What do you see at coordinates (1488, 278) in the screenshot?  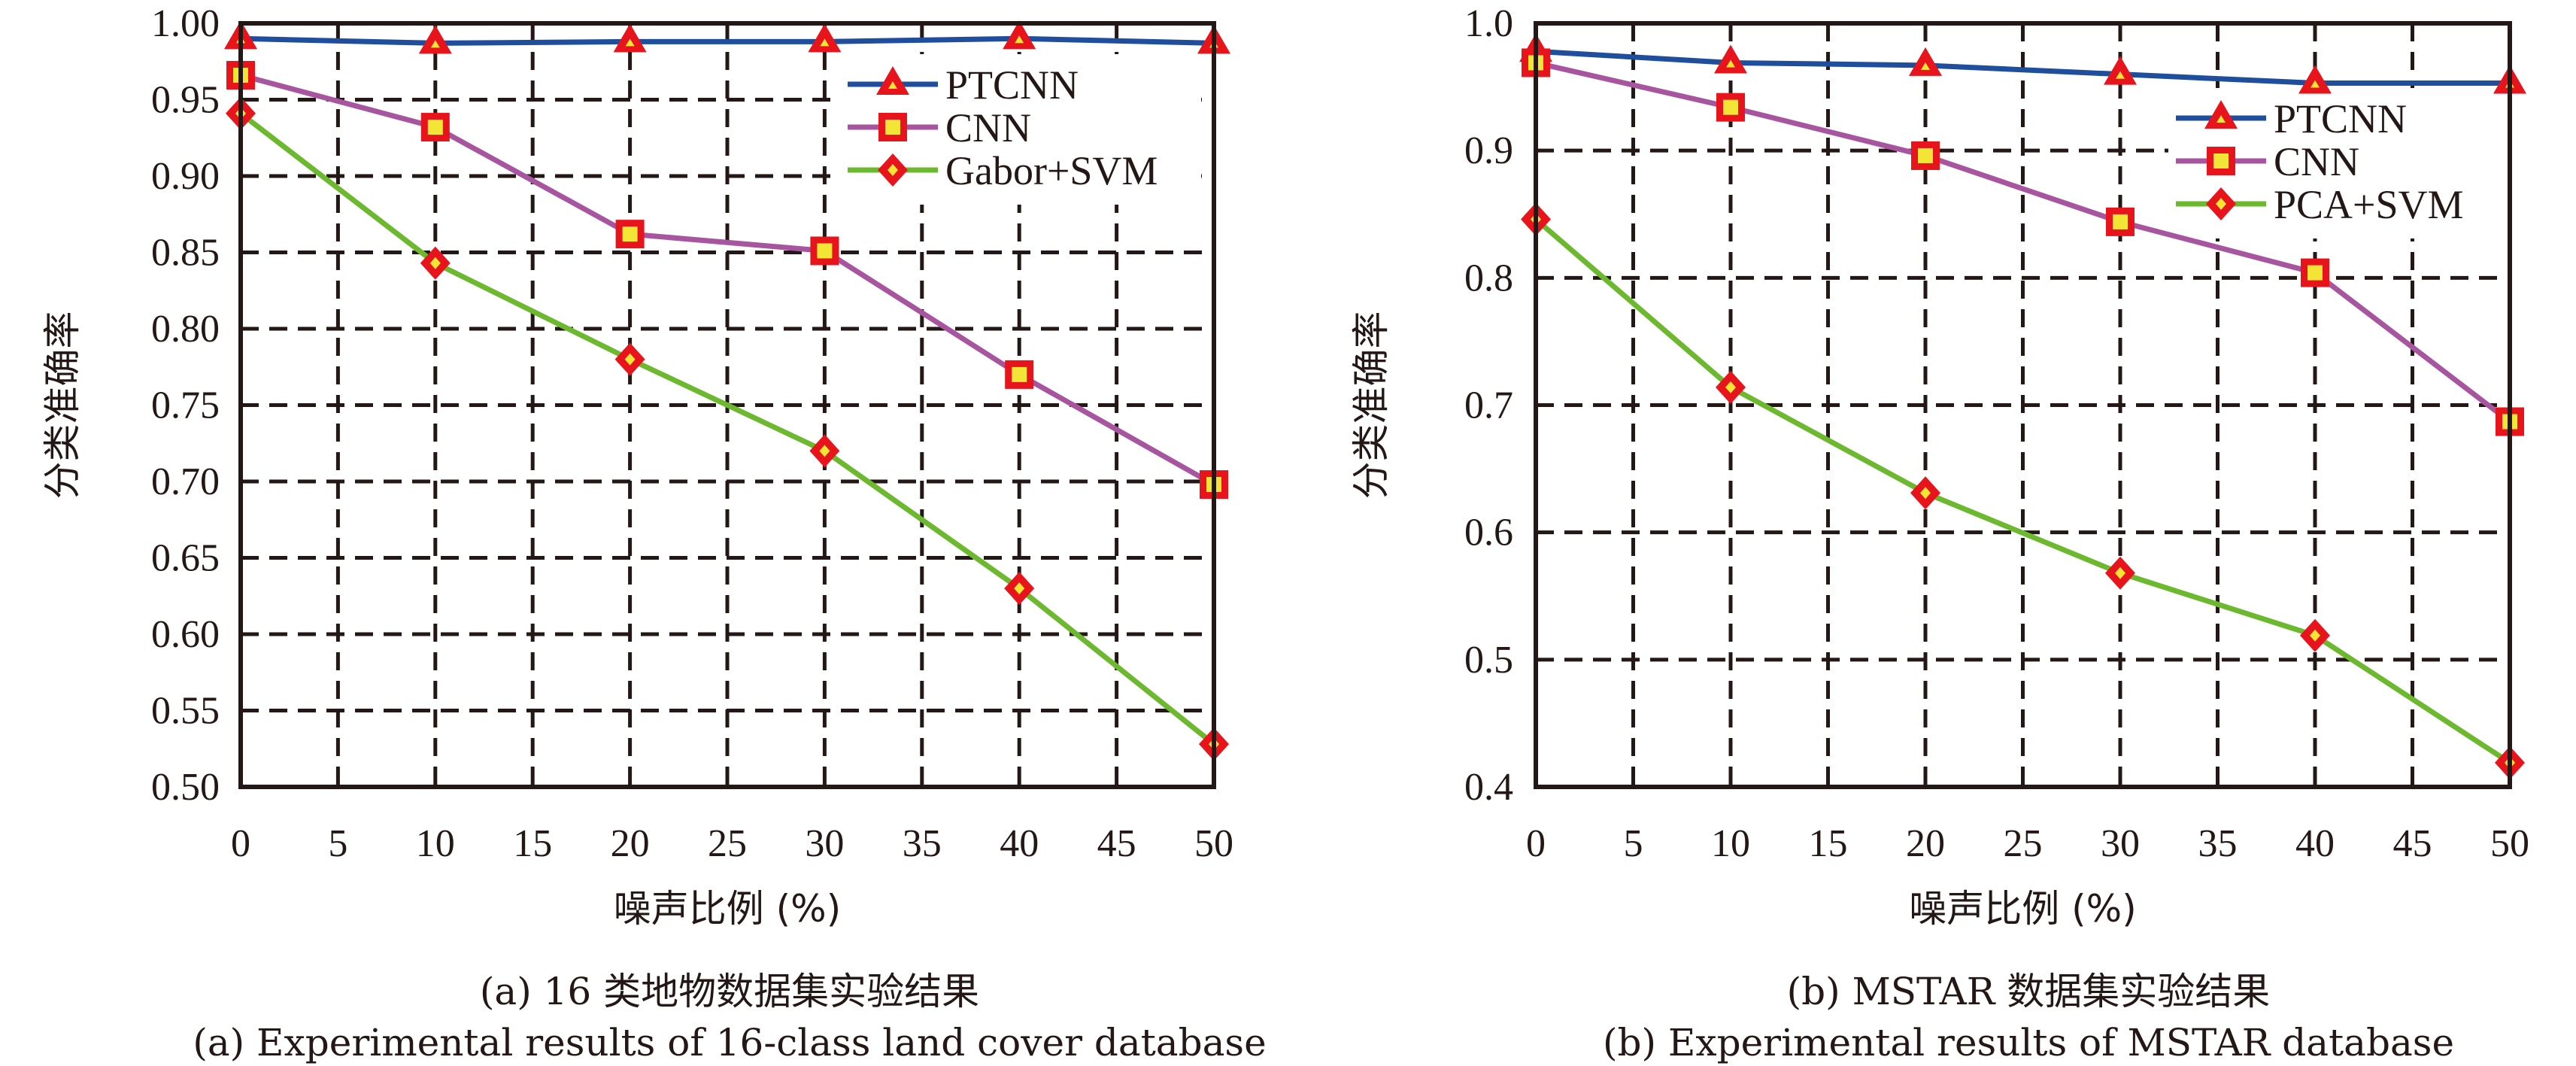 I see `y-tick-label: 0.8` at bounding box center [1488, 278].